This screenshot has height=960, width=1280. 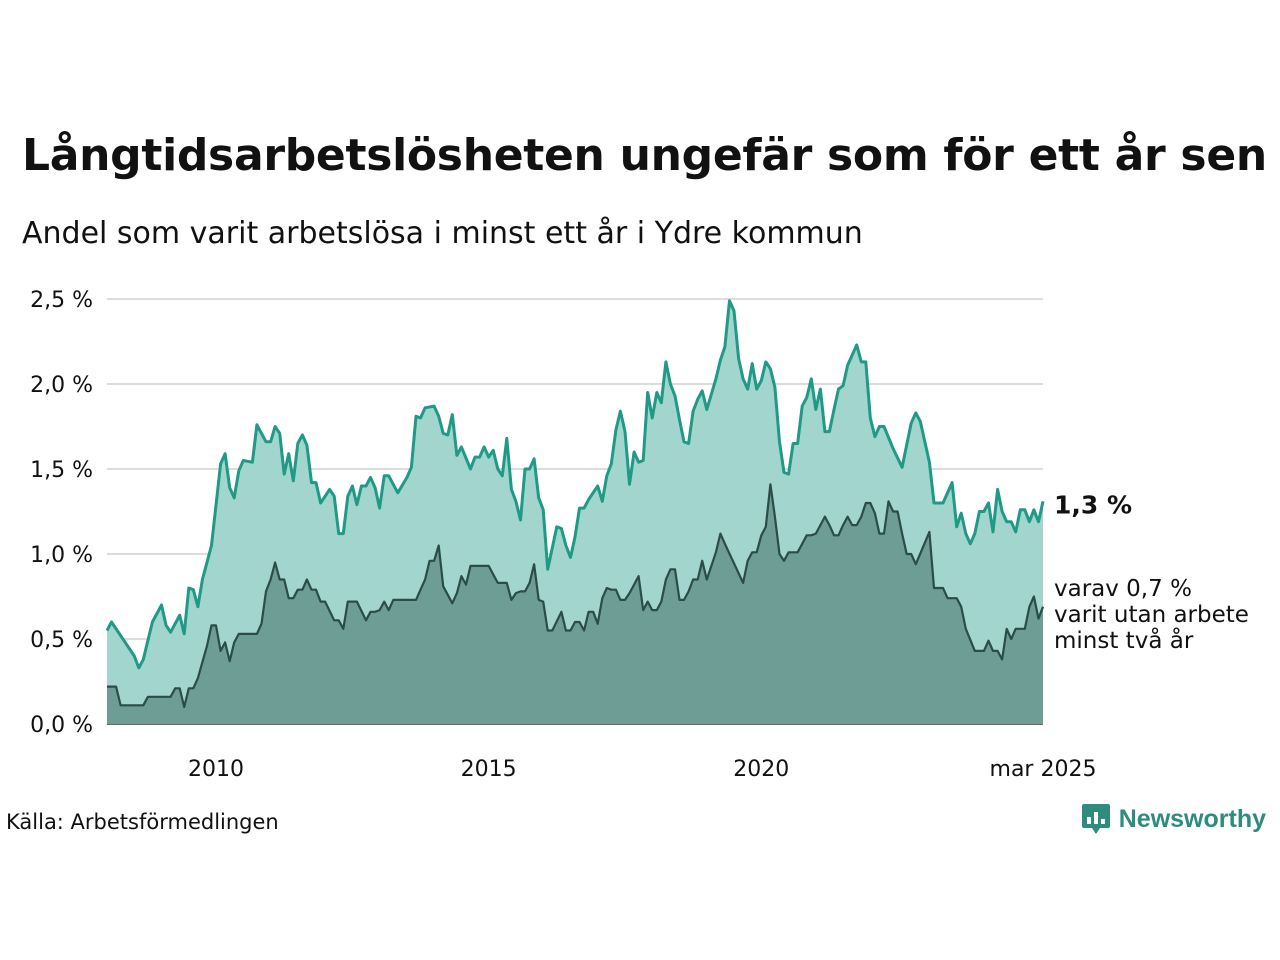 What do you see at coordinates (61, 725) in the screenshot?
I see `y-tick-label: 0,0 %` at bounding box center [61, 725].